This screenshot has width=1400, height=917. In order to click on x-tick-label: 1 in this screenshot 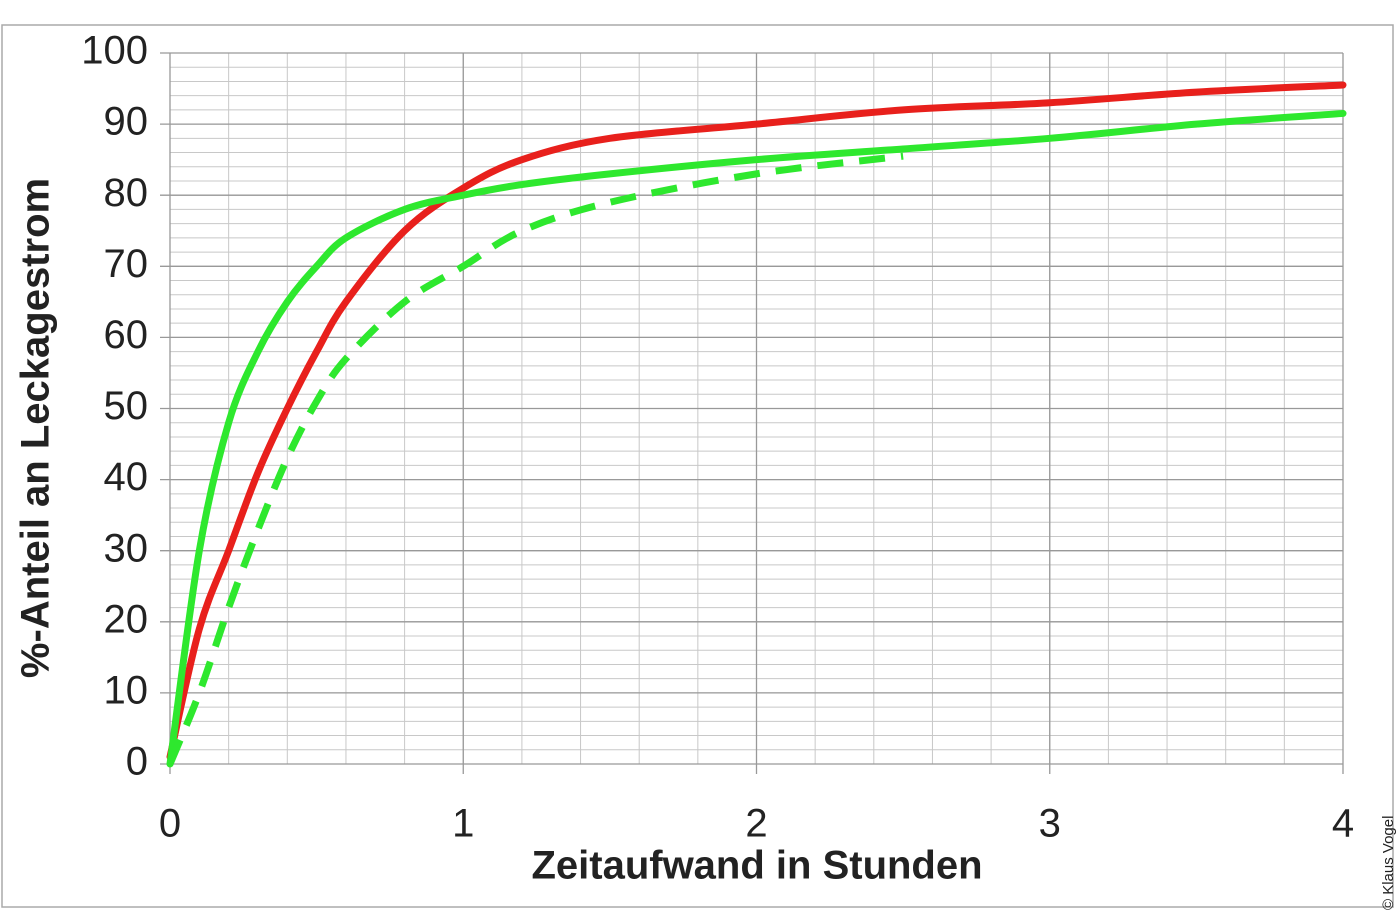, I will do `click(463, 824)`.